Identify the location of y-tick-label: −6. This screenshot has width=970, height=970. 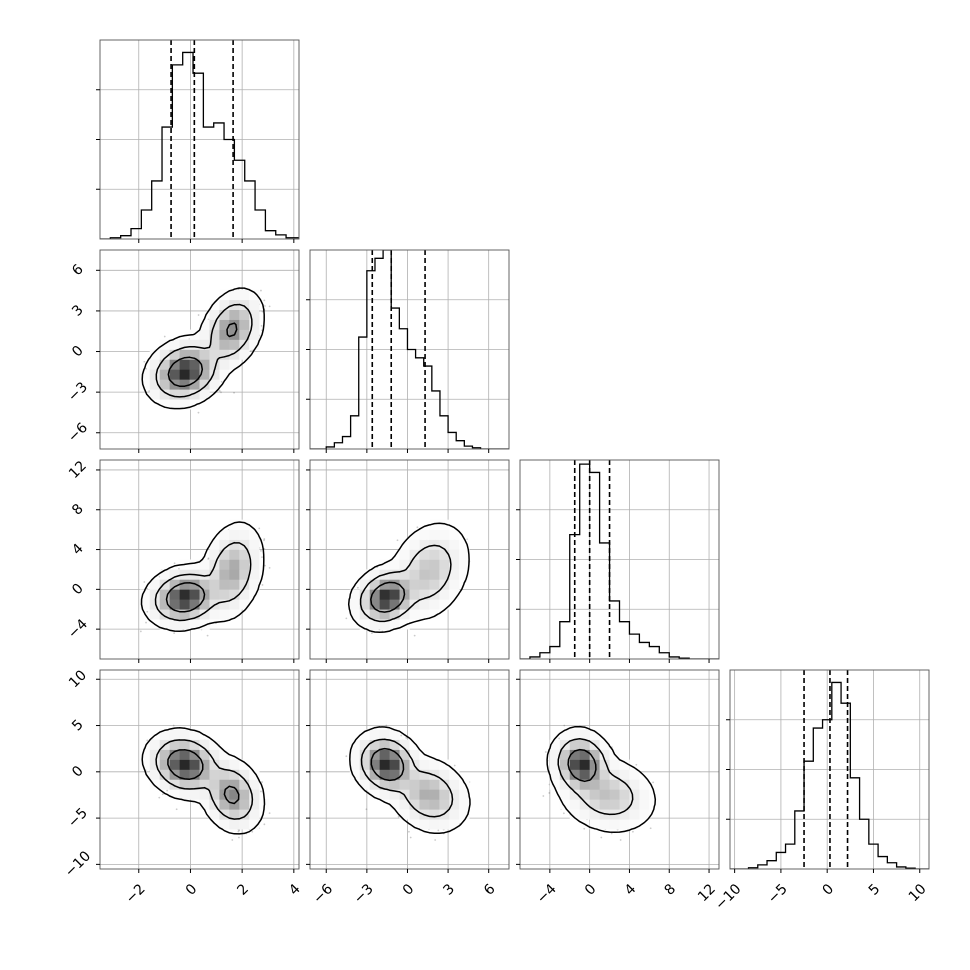
(78, 433).